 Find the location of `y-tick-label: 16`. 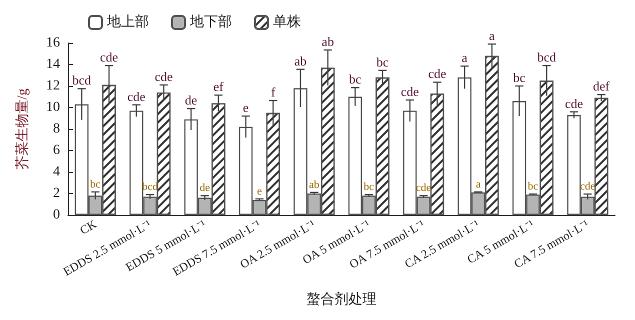

y-tick-label: 16 is located at coordinates (53, 43).